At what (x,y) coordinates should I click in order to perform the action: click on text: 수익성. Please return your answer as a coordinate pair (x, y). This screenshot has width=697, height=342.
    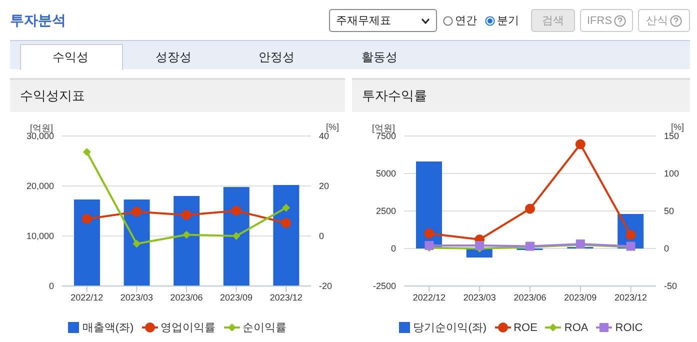
    Looking at the image, I should click on (71, 57).